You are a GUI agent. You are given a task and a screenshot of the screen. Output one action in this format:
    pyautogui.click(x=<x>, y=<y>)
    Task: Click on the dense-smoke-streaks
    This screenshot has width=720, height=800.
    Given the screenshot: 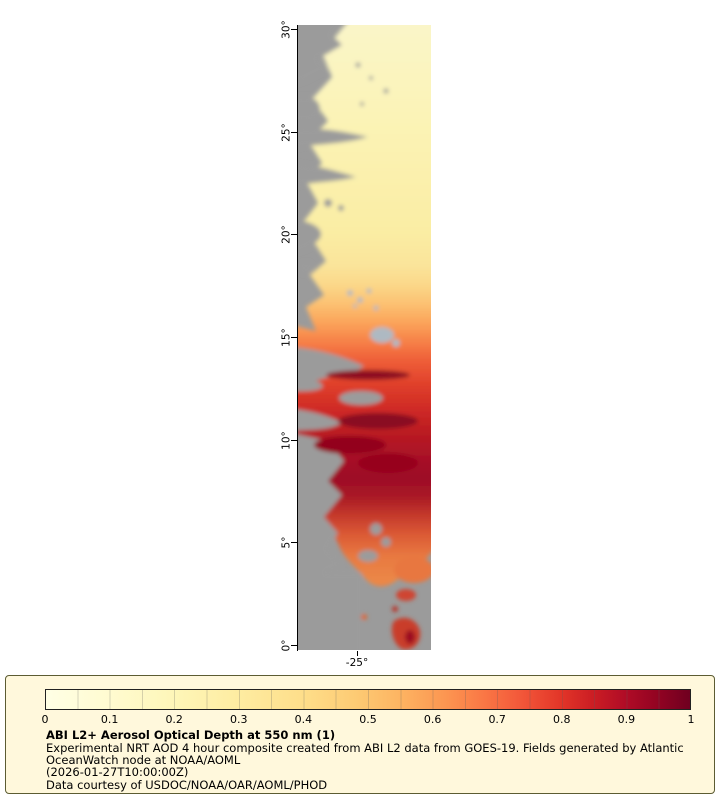 What is the action you would take?
    pyautogui.click(x=366, y=421)
    